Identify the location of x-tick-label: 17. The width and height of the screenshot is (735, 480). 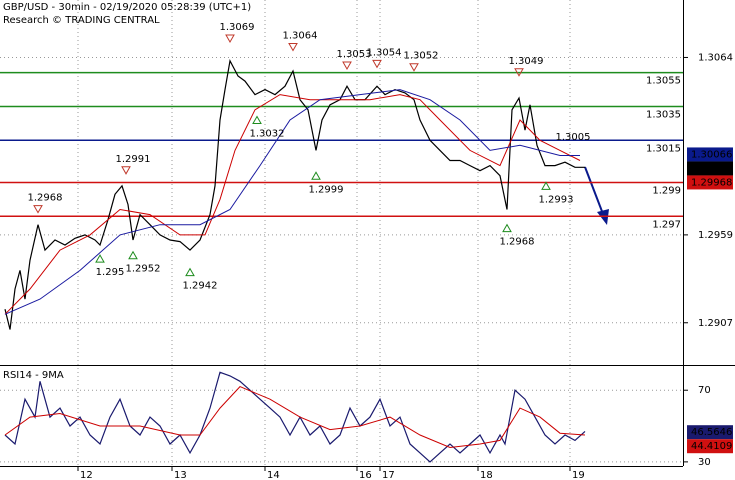
(388, 475).